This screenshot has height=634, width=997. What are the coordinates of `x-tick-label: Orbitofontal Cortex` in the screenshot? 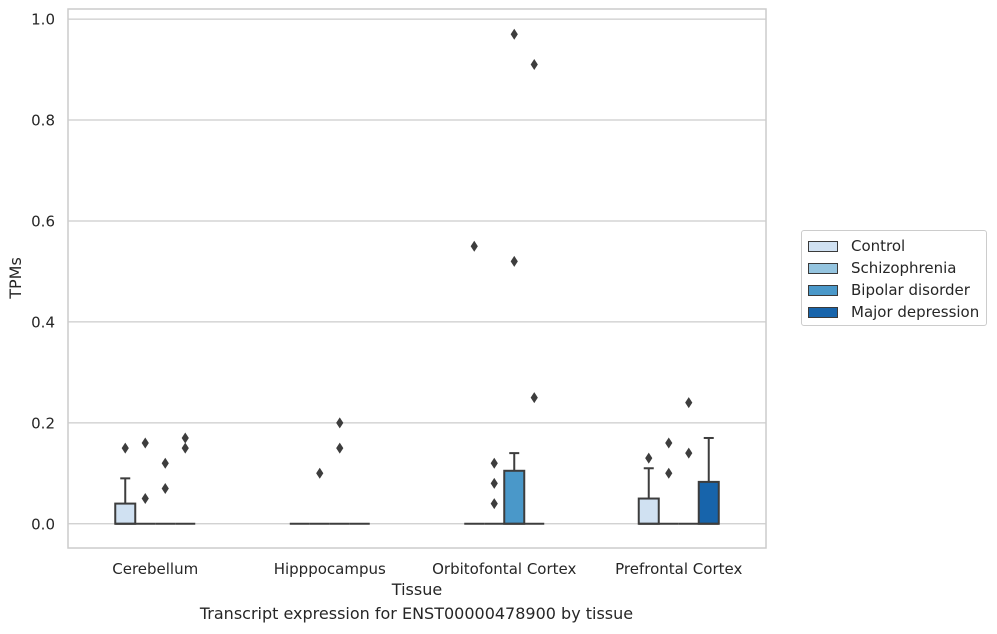 It's located at (504, 569).